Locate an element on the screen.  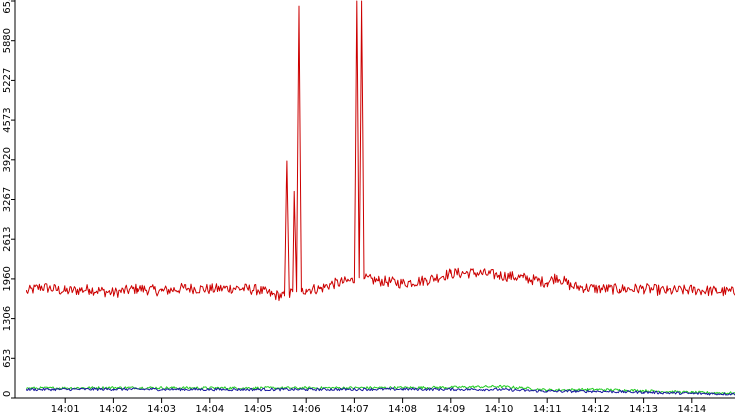
x-tick-label: 14:02 is located at coordinates (113, 409).